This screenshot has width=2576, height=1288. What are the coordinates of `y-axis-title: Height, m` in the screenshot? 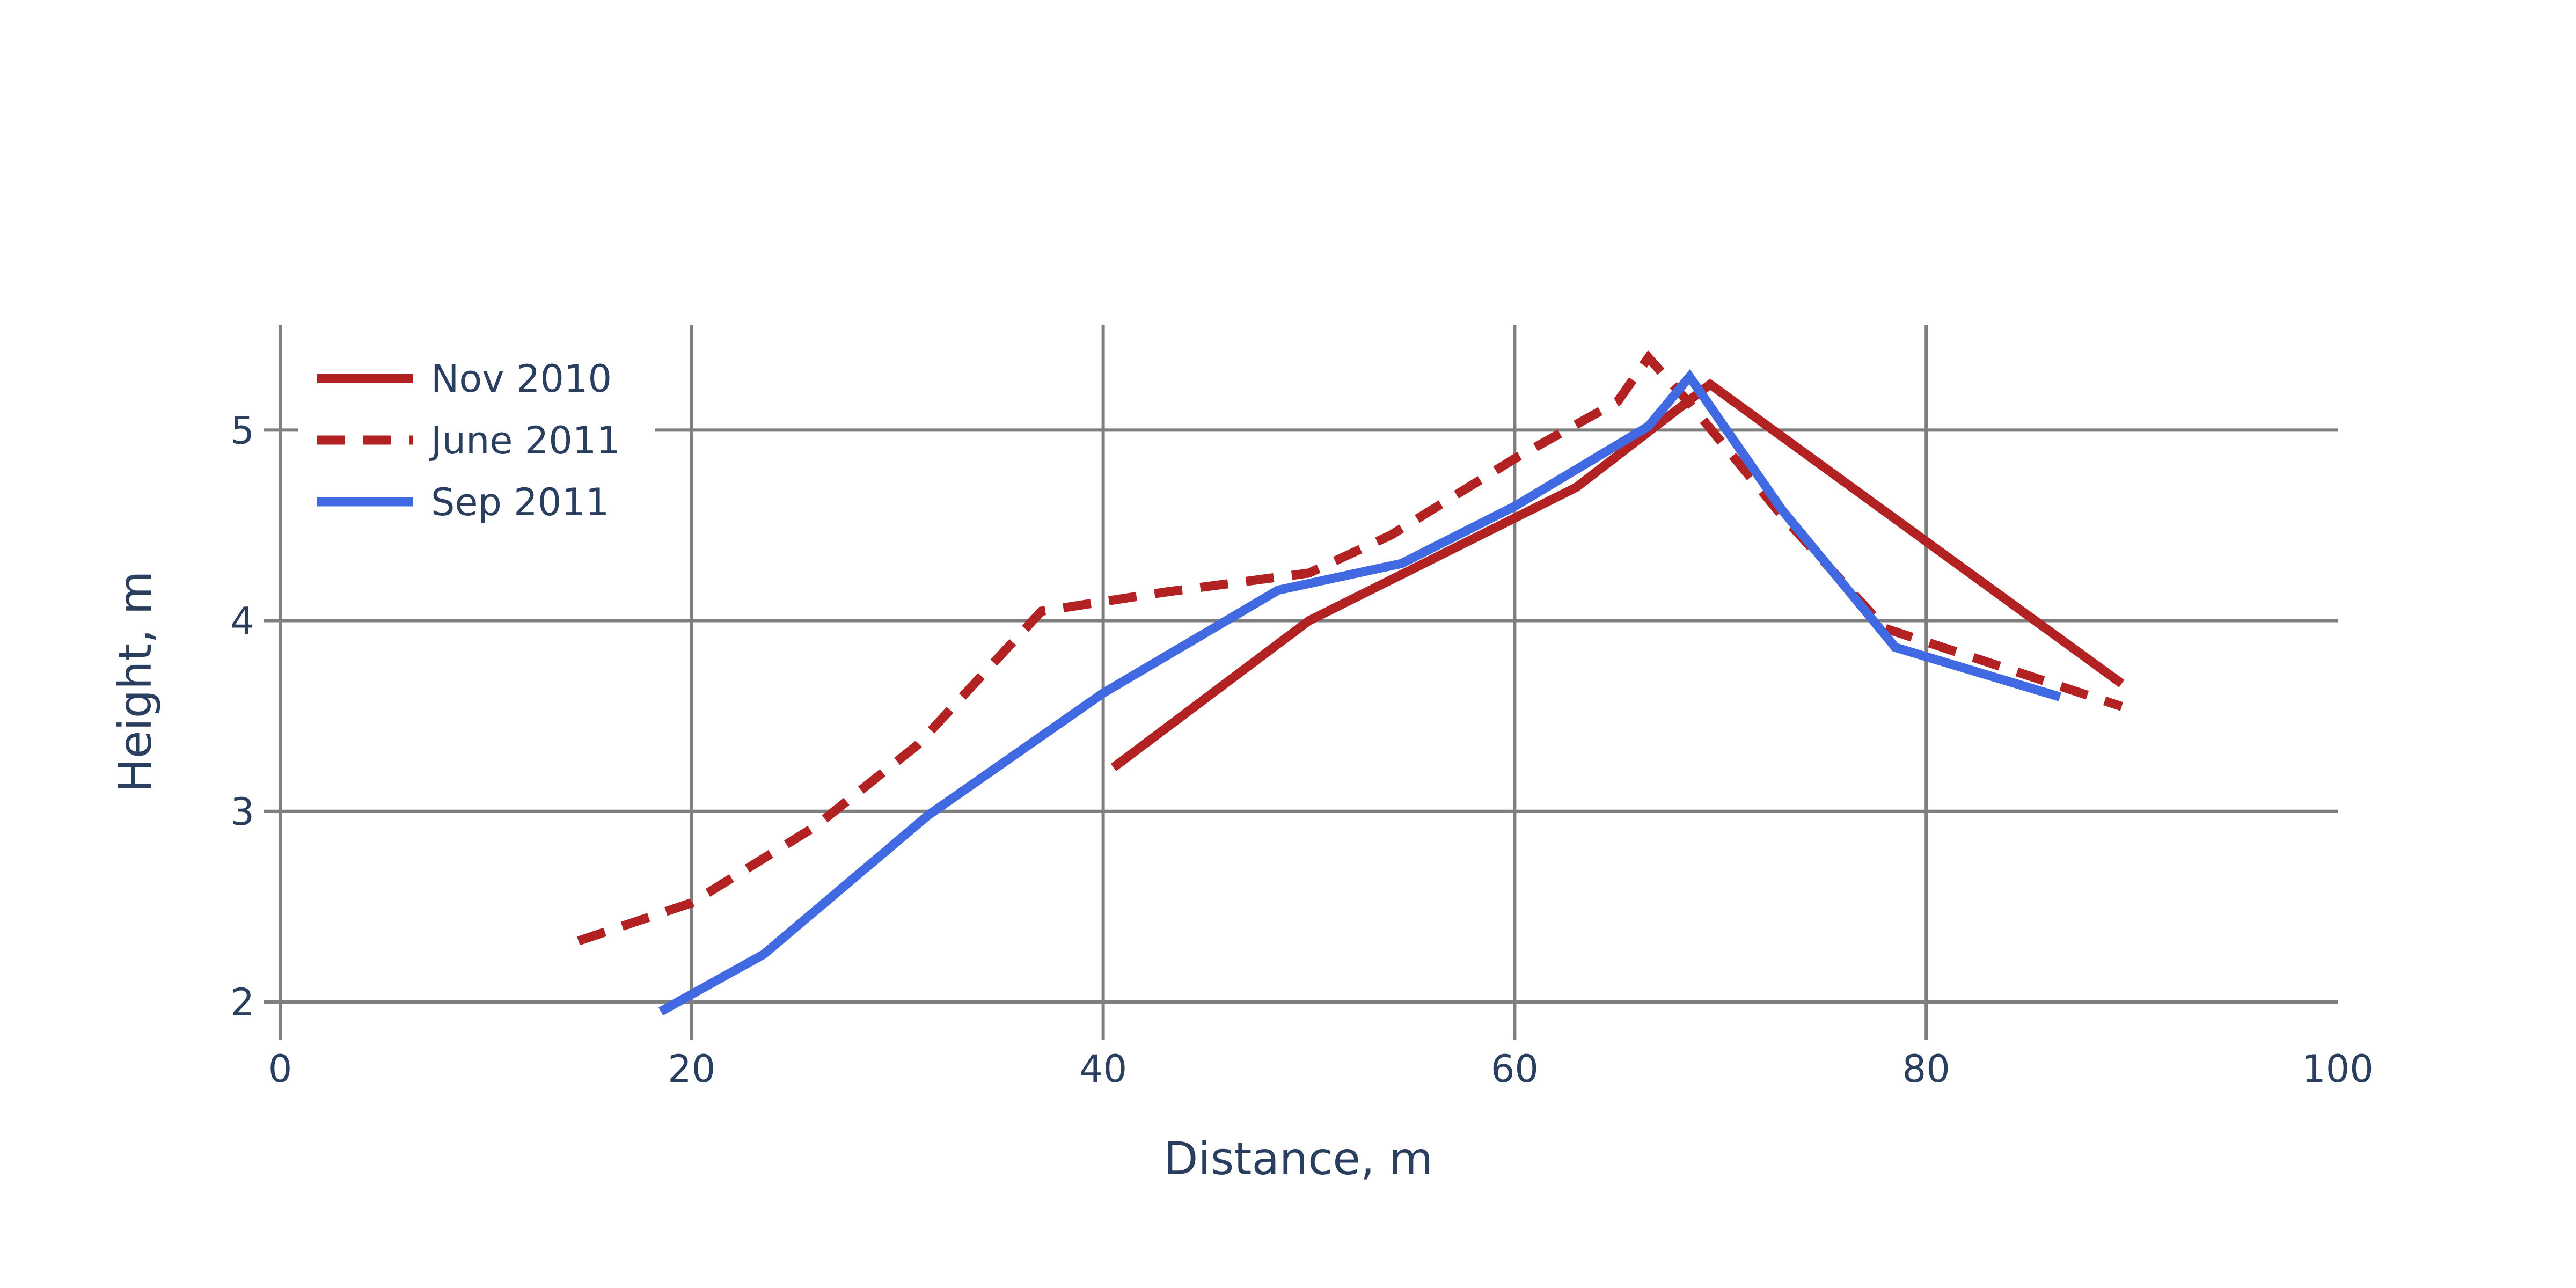 It's located at (135, 682).